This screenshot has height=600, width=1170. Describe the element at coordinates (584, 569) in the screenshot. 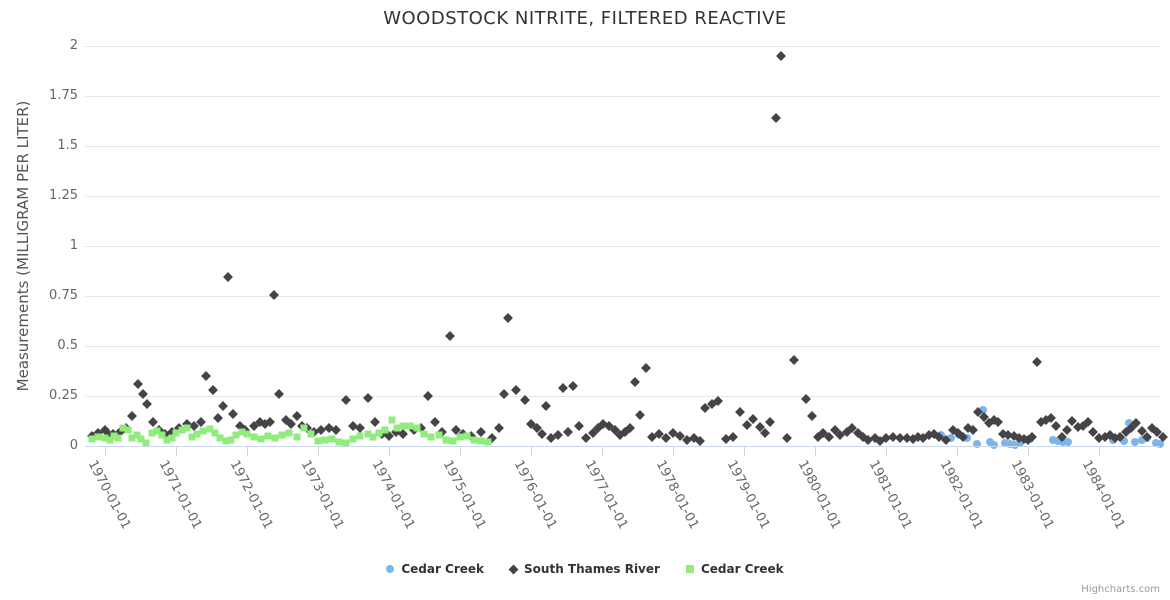

I see `legend-item-south-thames-river: South Thames River` at that location.